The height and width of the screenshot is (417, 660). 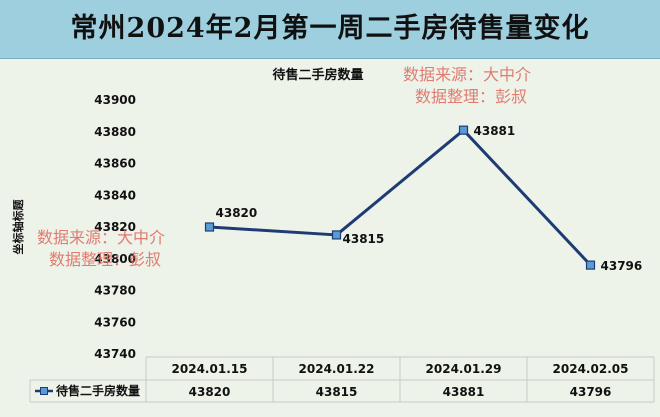 I want to click on y-tick-label-6: 43860, so click(x=115, y=164).